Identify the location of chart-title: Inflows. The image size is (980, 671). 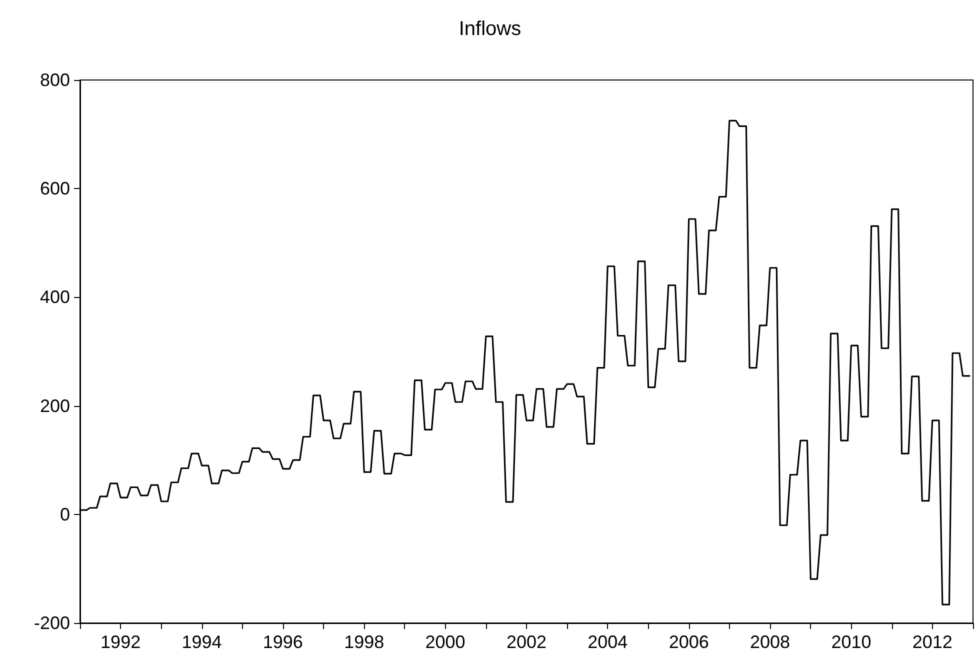
(490, 29).